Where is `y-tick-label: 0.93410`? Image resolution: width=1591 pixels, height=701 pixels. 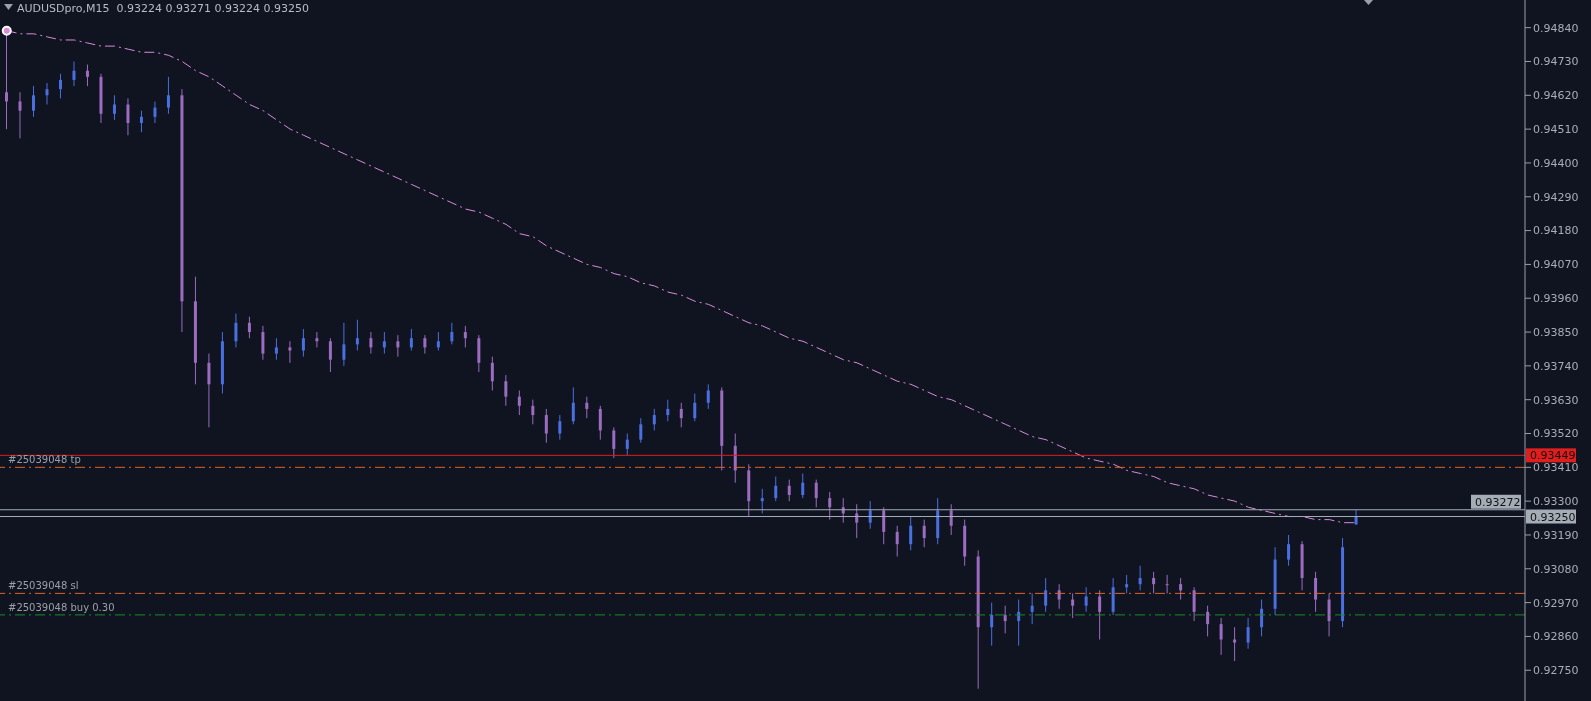 y-tick-label: 0.93410 is located at coordinates (1556, 468).